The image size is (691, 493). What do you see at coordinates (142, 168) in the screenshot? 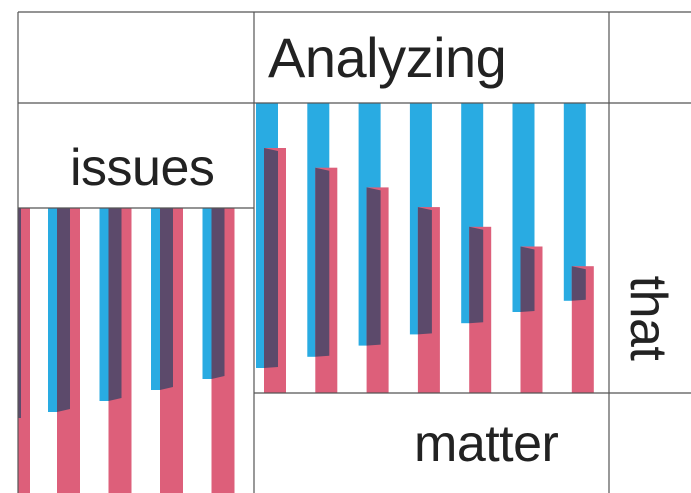
I see `word-issues: issues` at bounding box center [142, 168].